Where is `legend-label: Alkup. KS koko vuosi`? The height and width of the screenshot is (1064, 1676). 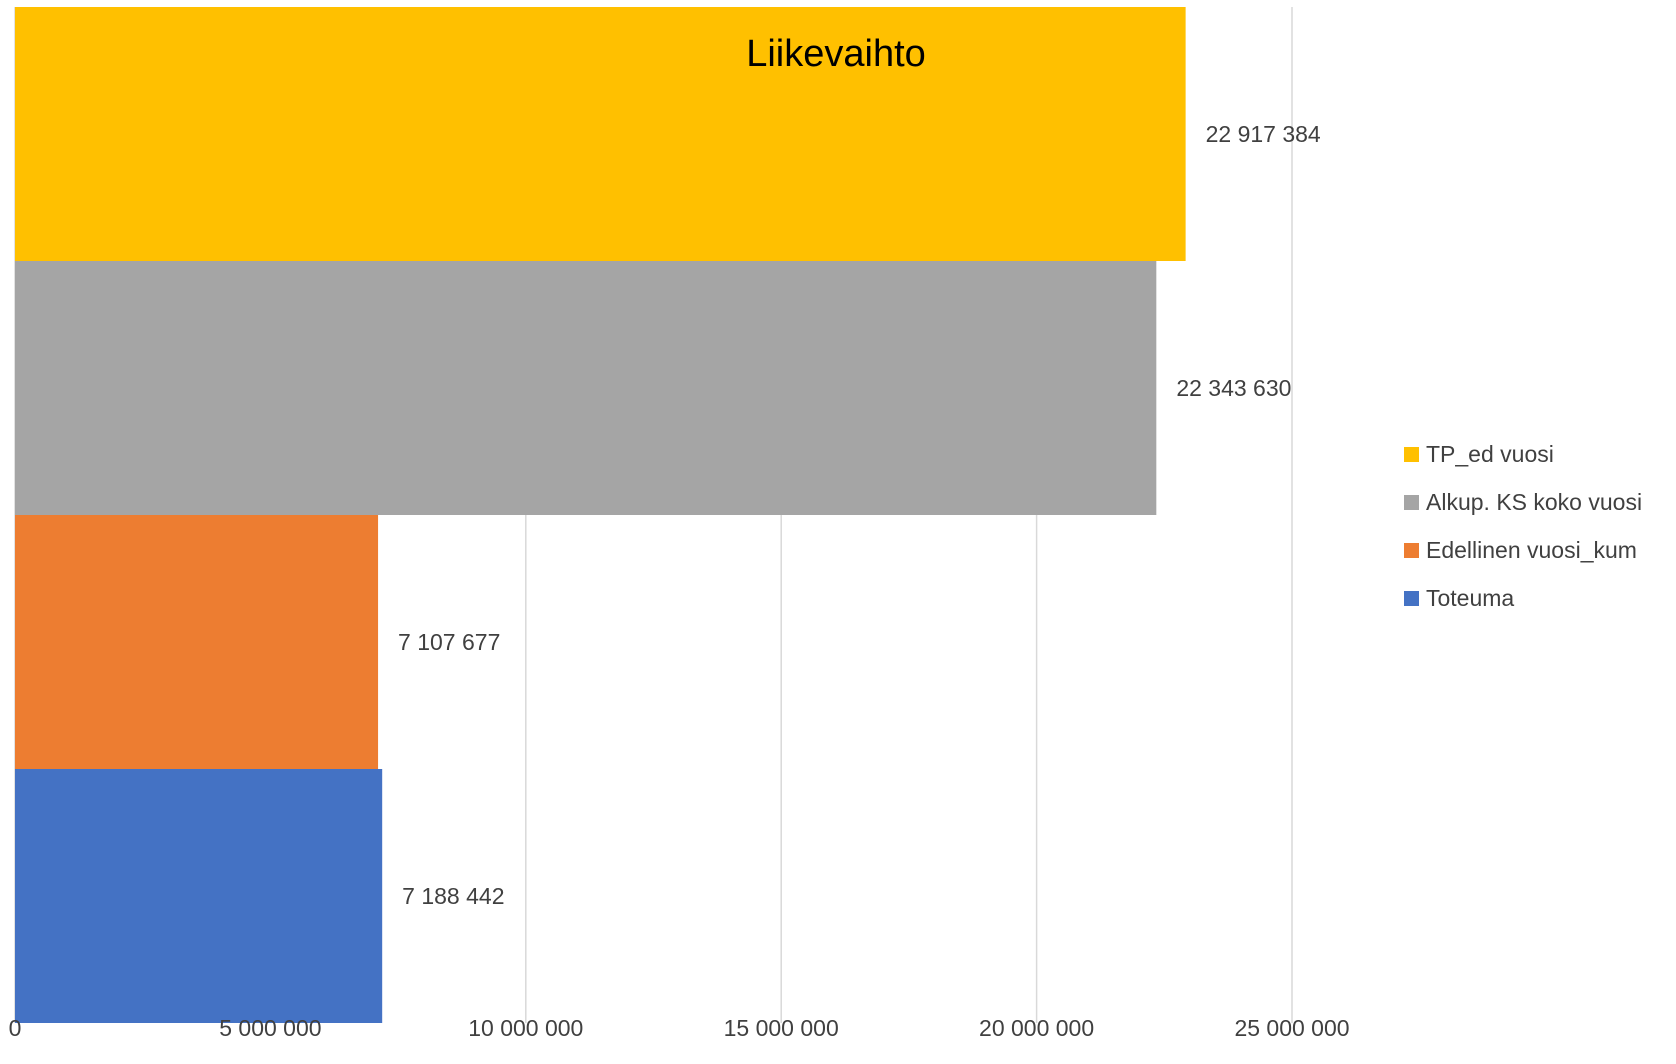
legend-label: Alkup. KS koko vuosi is located at coordinates (1534, 501).